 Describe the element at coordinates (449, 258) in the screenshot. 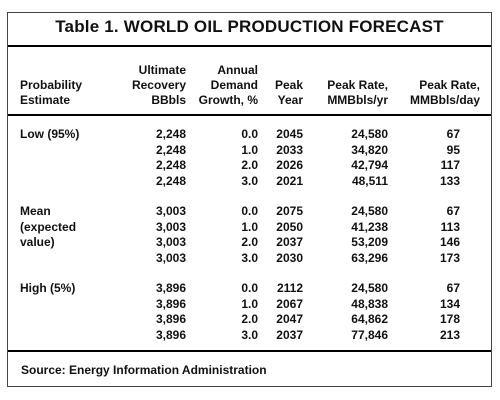

I see `cell-rate-day: 173` at that location.